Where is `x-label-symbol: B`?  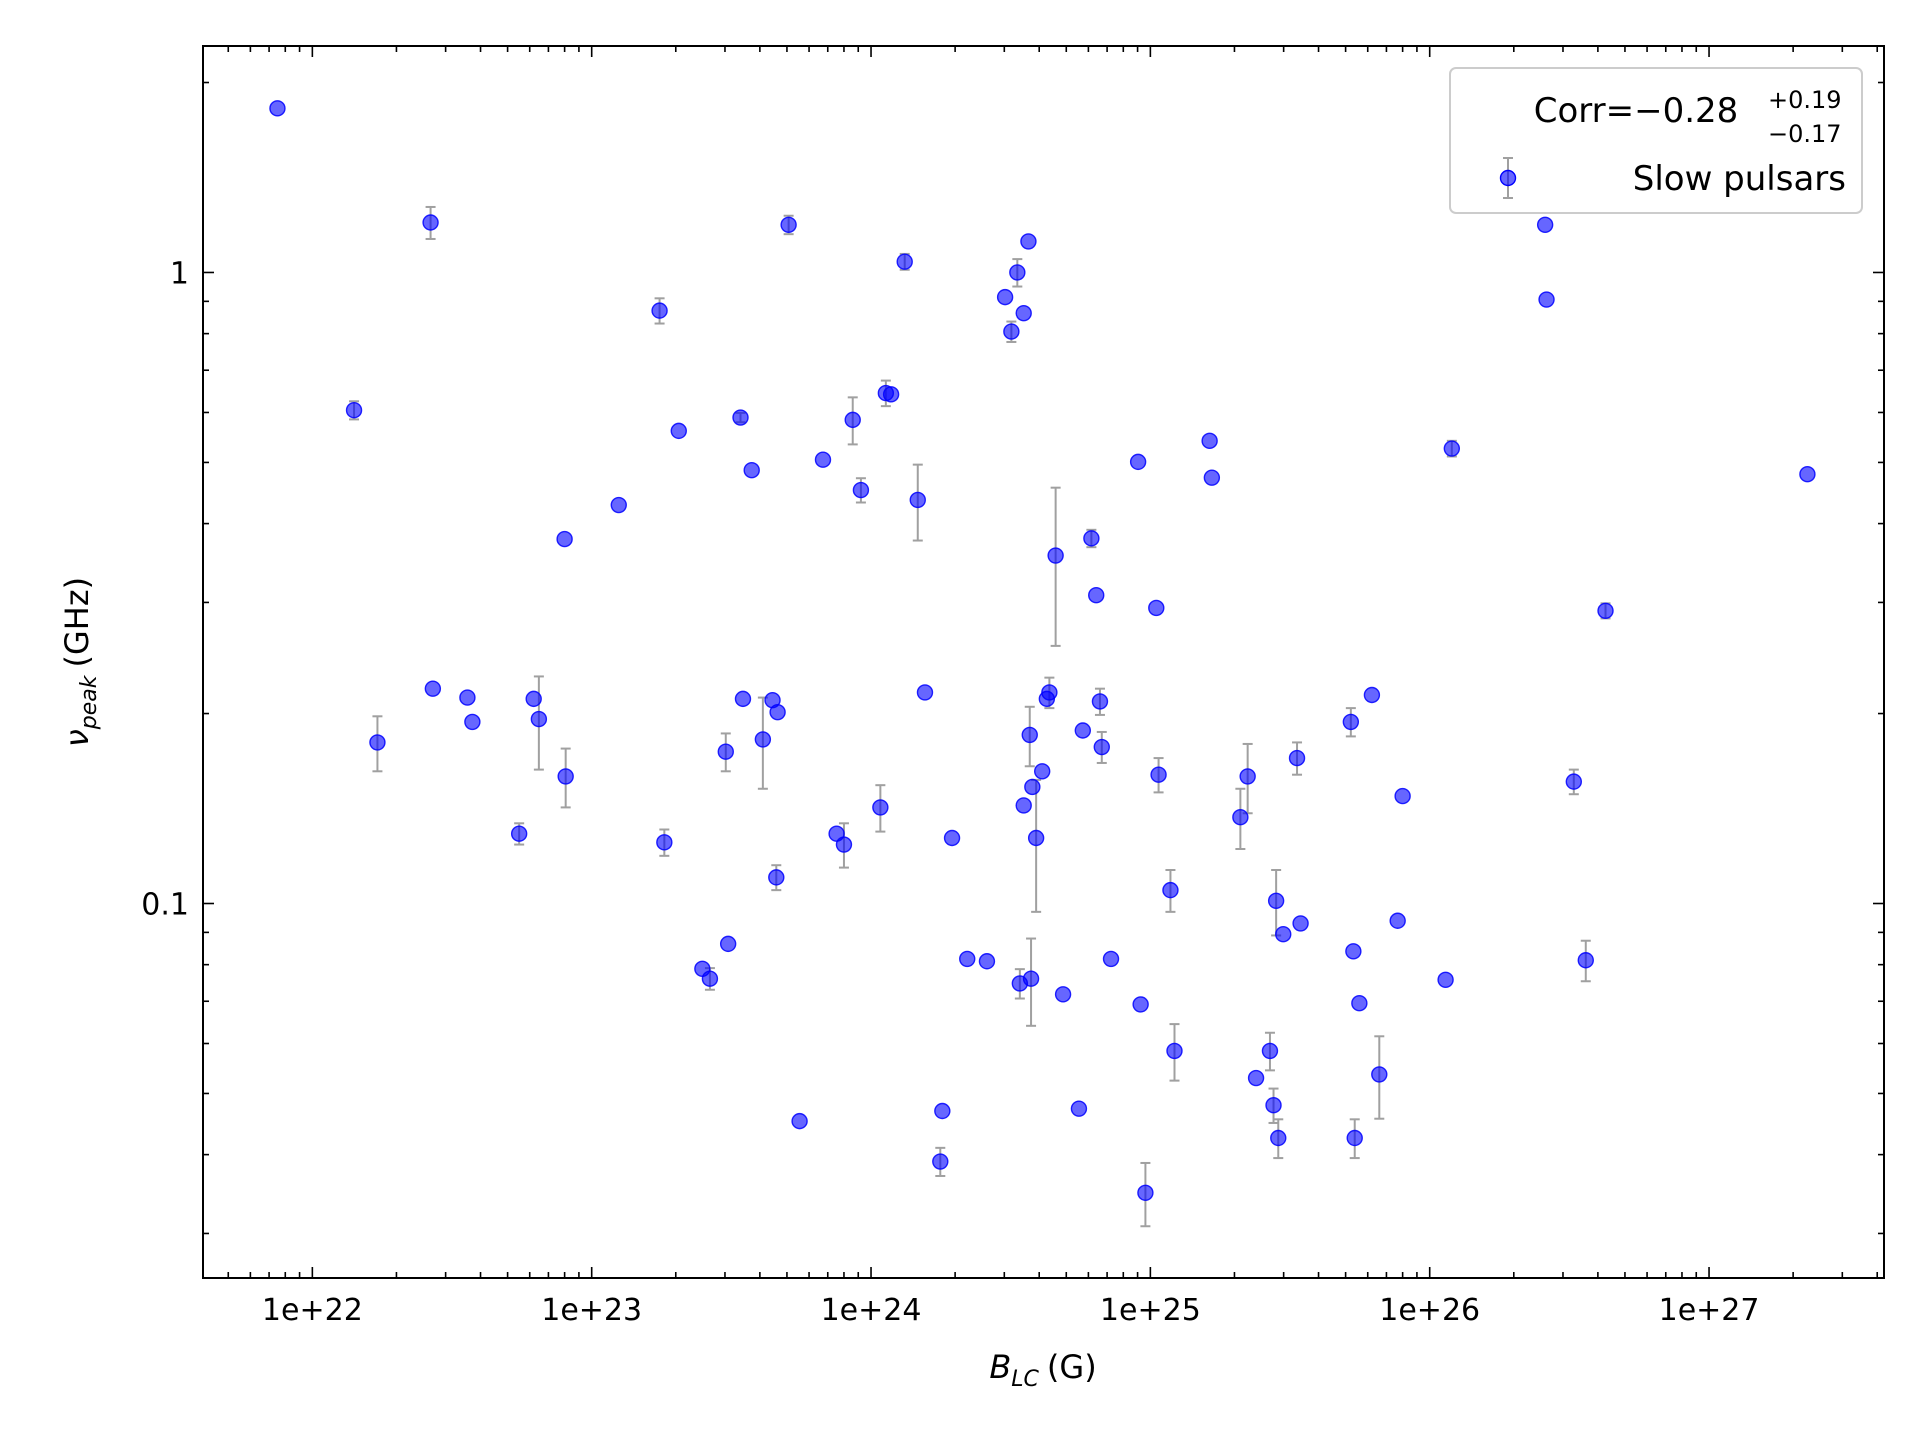
x-label-symbol: B is located at coordinates (1000, 1367).